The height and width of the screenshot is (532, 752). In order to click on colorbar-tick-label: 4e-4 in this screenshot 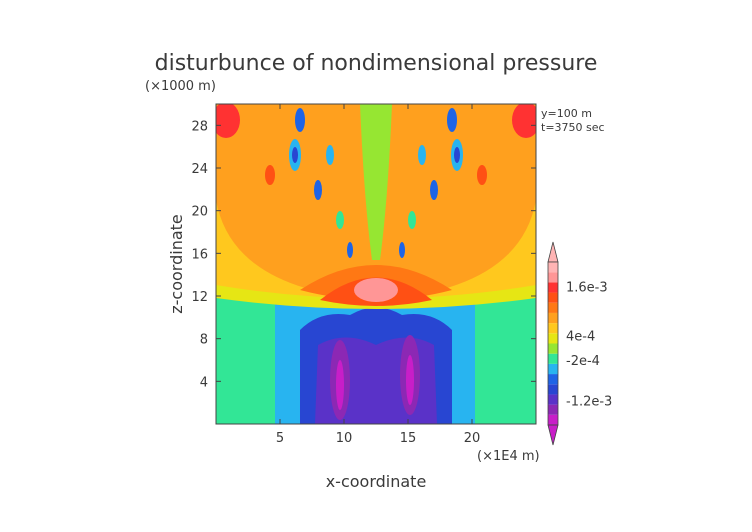, I will do `click(580, 336)`.